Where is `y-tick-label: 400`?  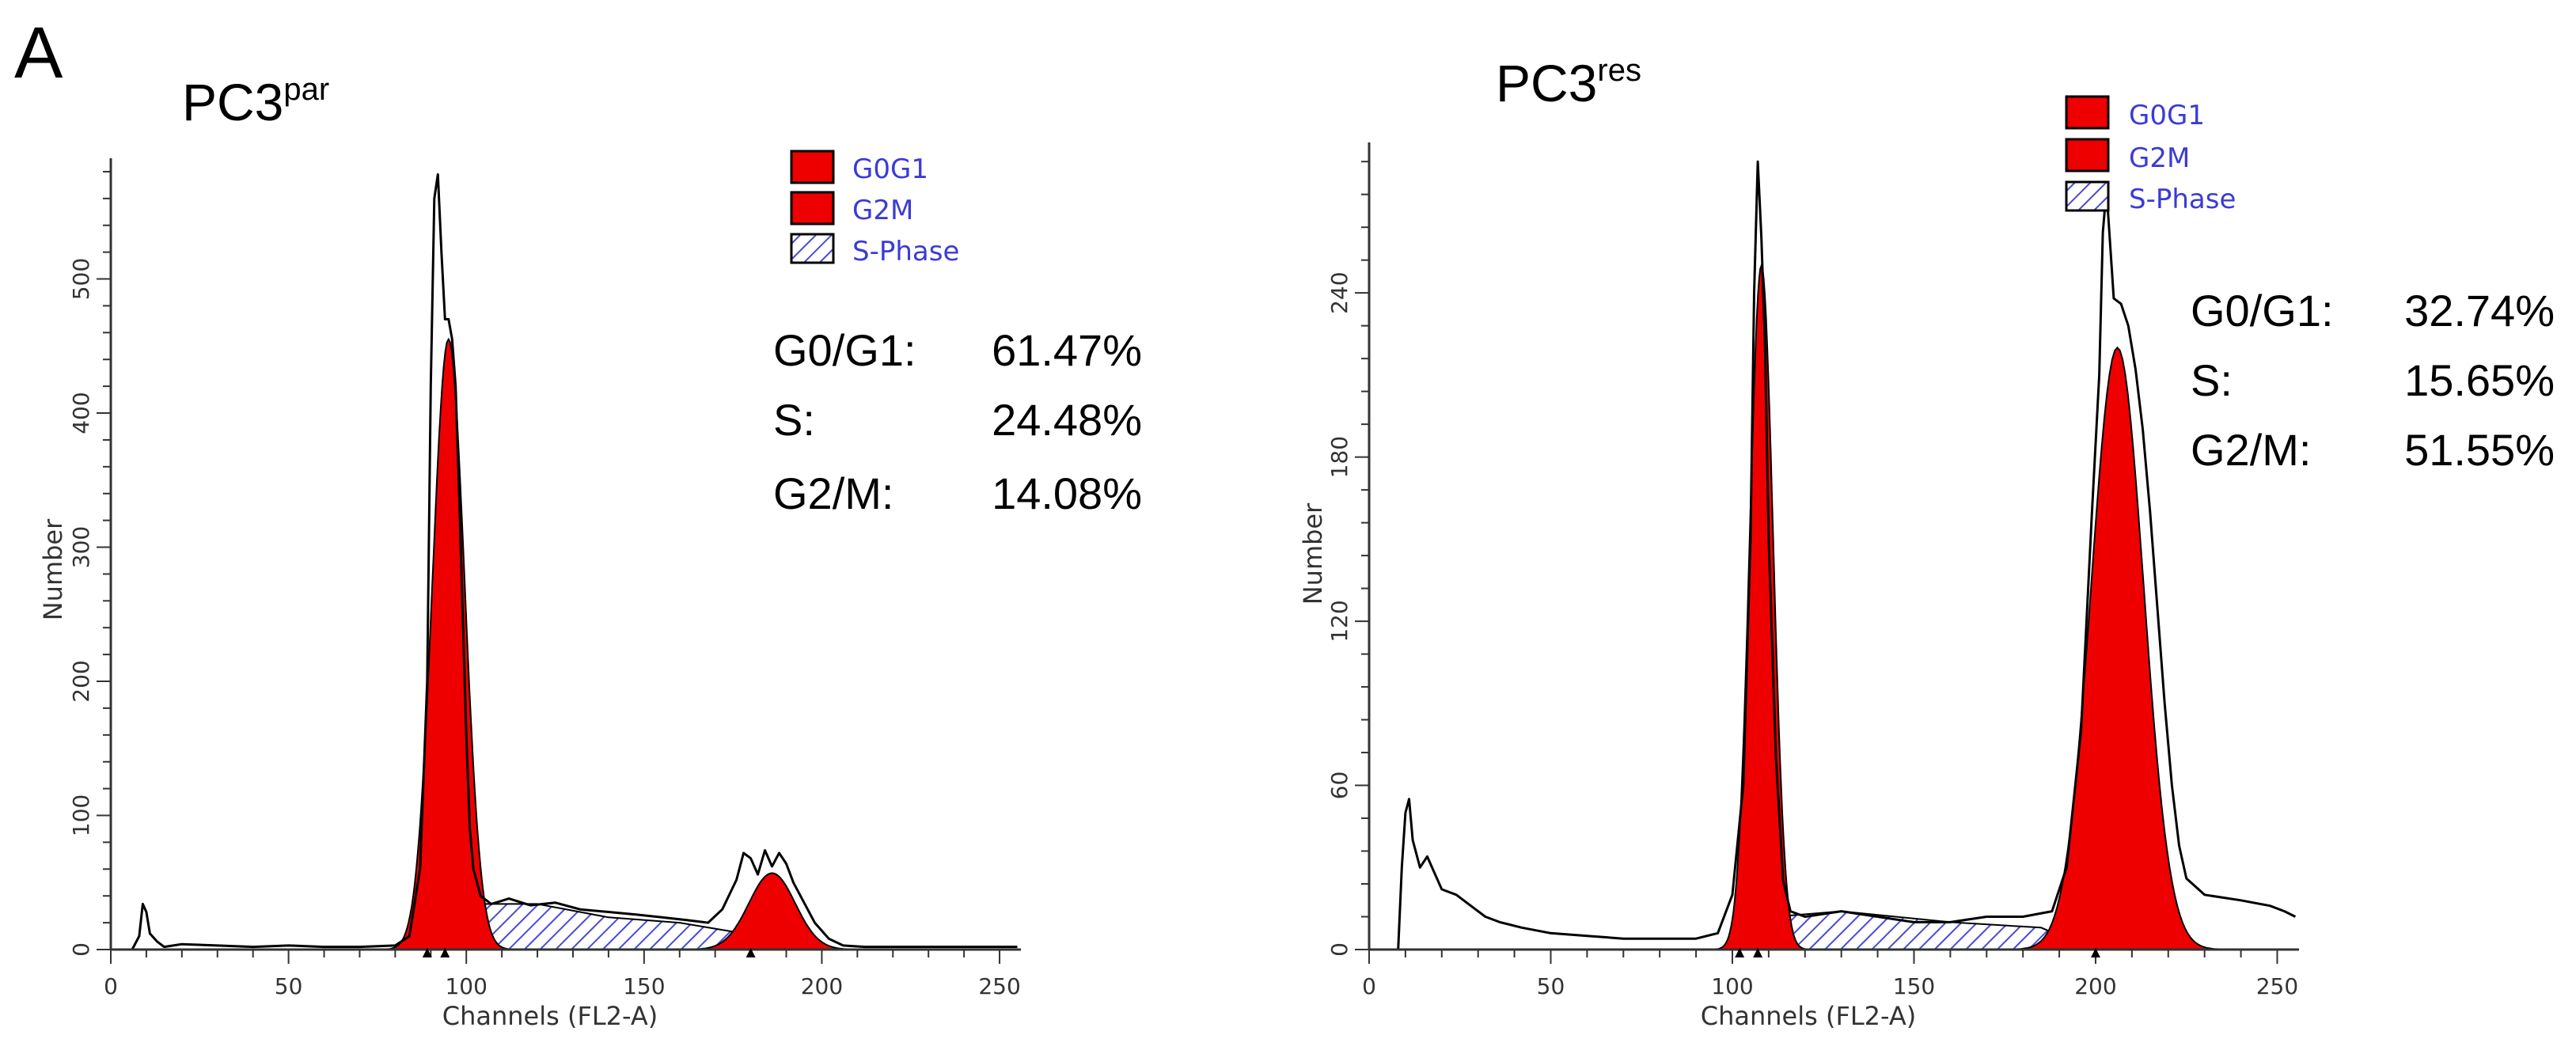
y-tick-label: 400 is located at coordinates (81, 413).